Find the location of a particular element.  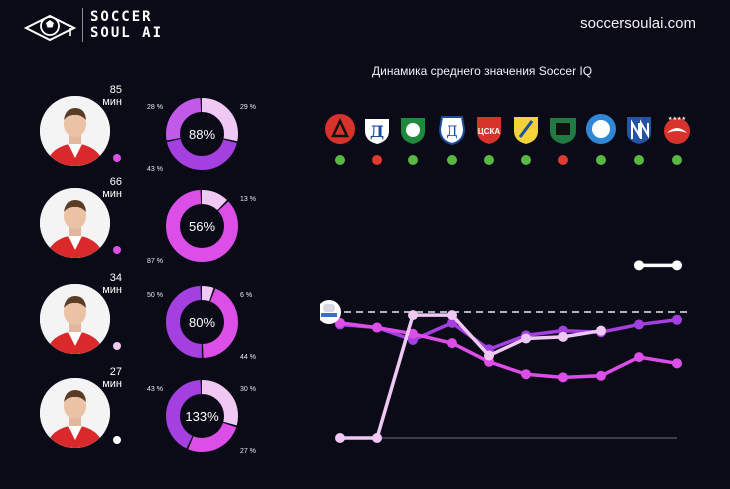

team-logo: ЦСКА is located at coordinates (489, 129).